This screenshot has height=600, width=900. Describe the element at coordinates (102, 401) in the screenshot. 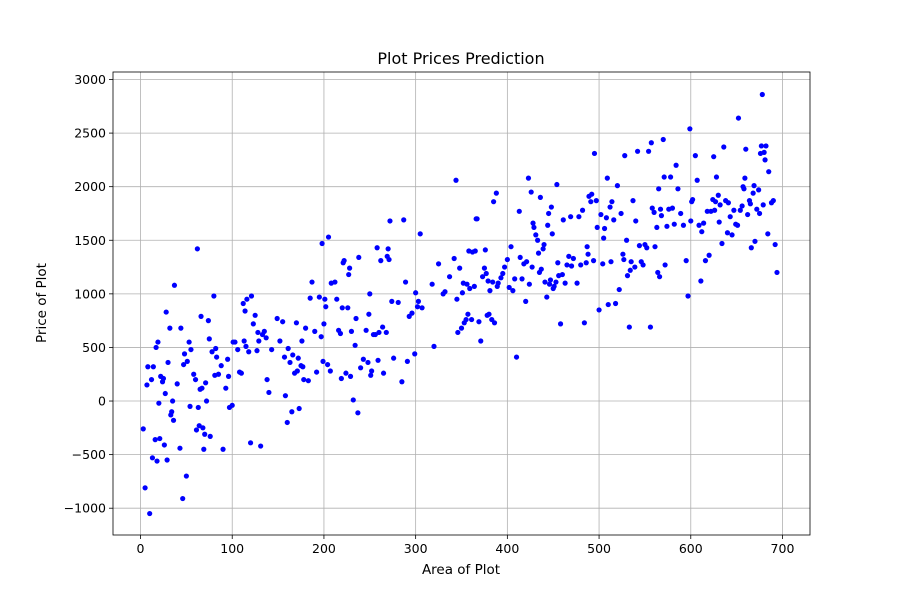

I see `y-tick-label: 0` at that location.